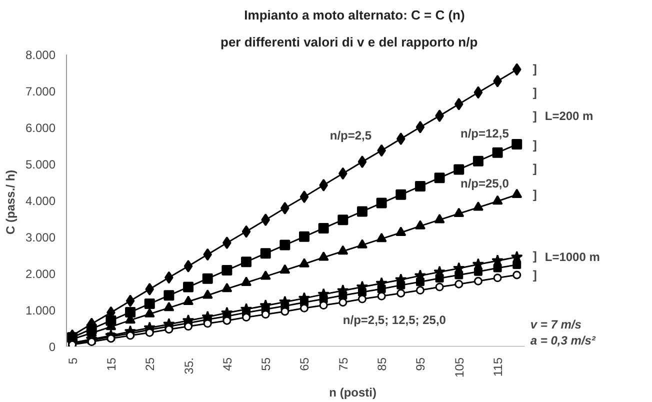  What do you see at coordinates (343, 364) in the screenshot?
I see `x-tick-label: 75` at bounding box center [343, 364].